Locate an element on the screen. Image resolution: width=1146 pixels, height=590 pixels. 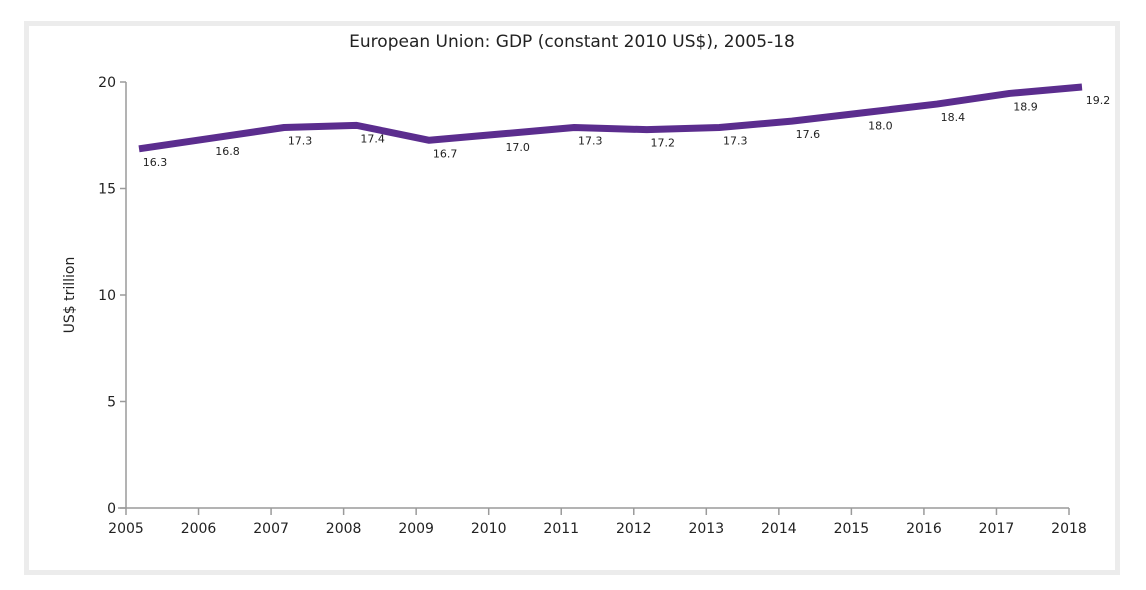
x-tick-label: 2016 is located at coordinates (924, 529).